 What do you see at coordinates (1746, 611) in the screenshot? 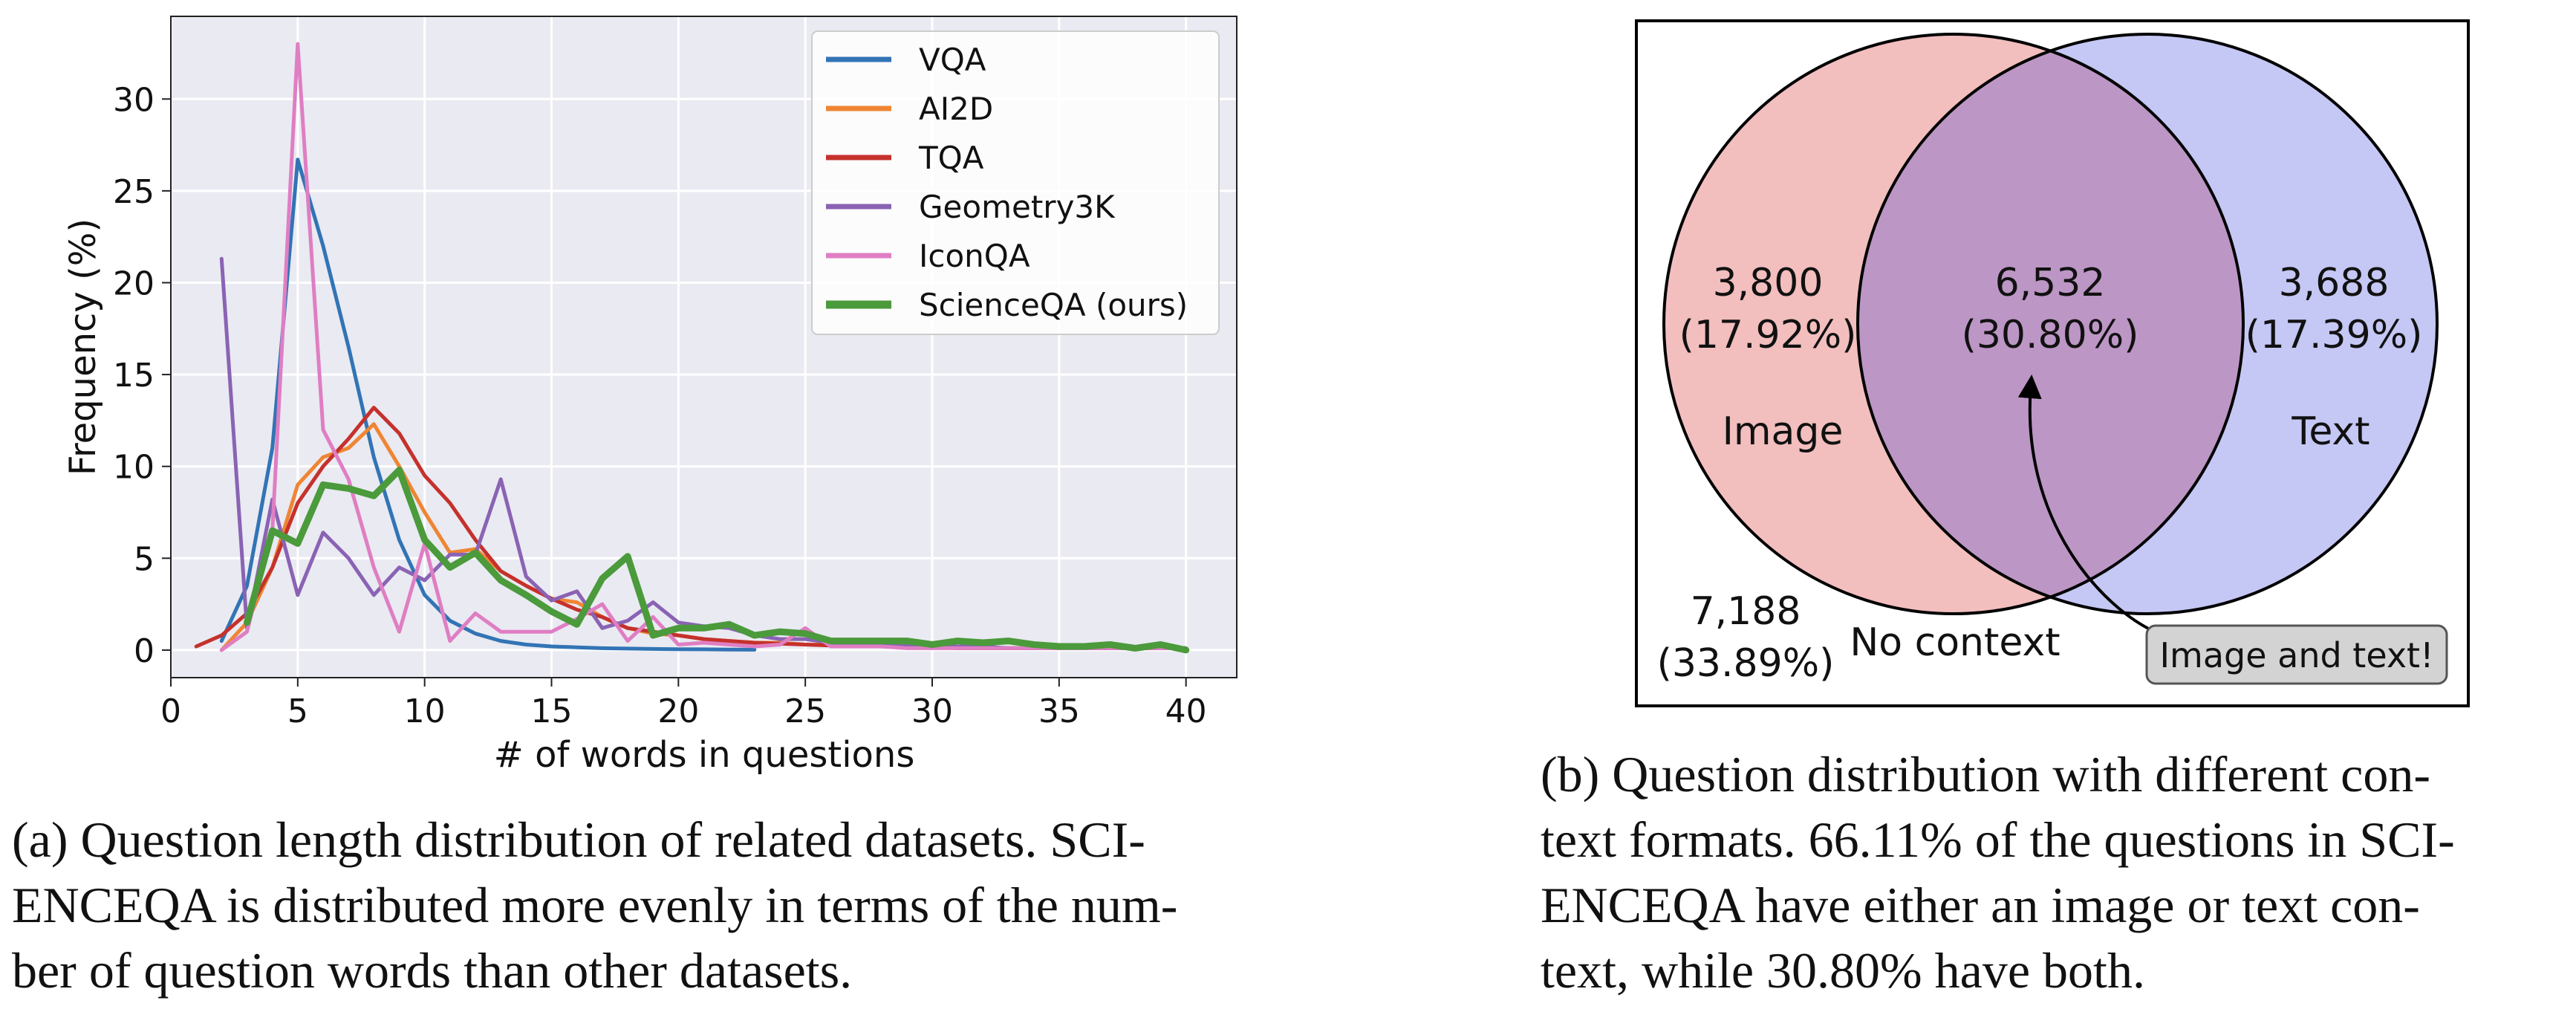
I see `no-context-count: 7,188` at bounding box center [1746, 611].